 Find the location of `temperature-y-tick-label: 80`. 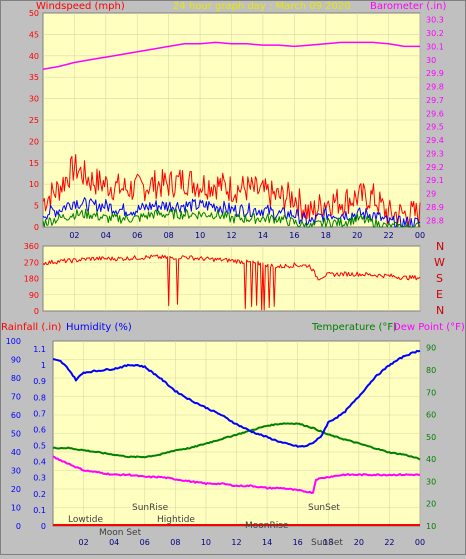

temperature-y-tick-label: 80 is located at coordinates (431, 370).